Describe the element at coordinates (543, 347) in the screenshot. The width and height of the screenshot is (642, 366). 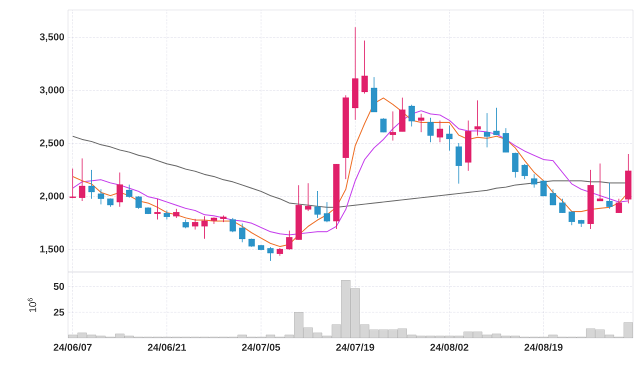
I see `x-tick-label: 24/08/19` at that location.